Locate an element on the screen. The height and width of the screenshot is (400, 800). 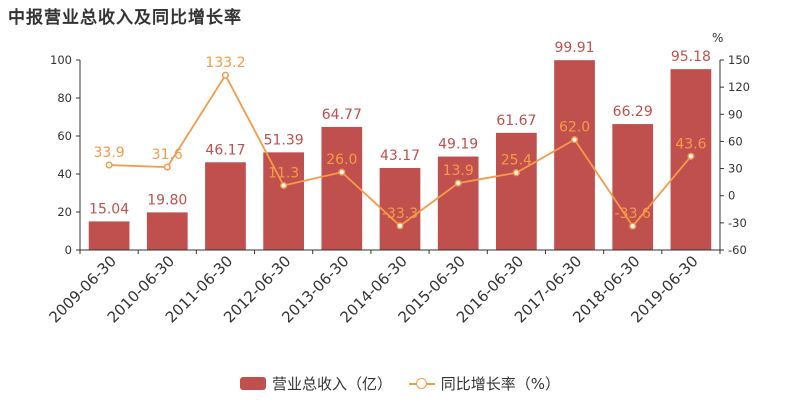
legend-label-growth: 同比增长率（%） is located at coordinates (500, 384).